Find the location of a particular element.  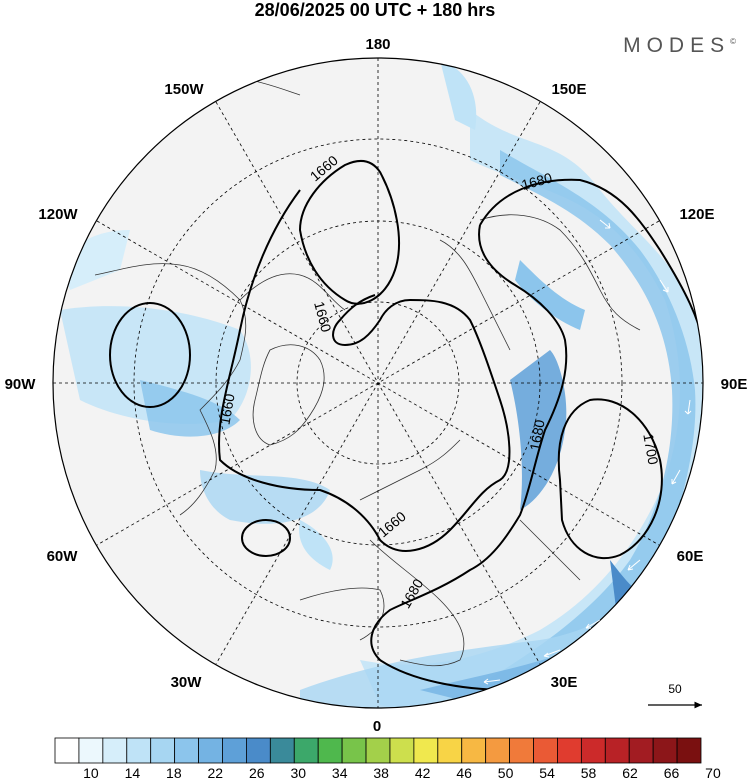

colorbar-label: 10 is located at coordinates (91, 773).